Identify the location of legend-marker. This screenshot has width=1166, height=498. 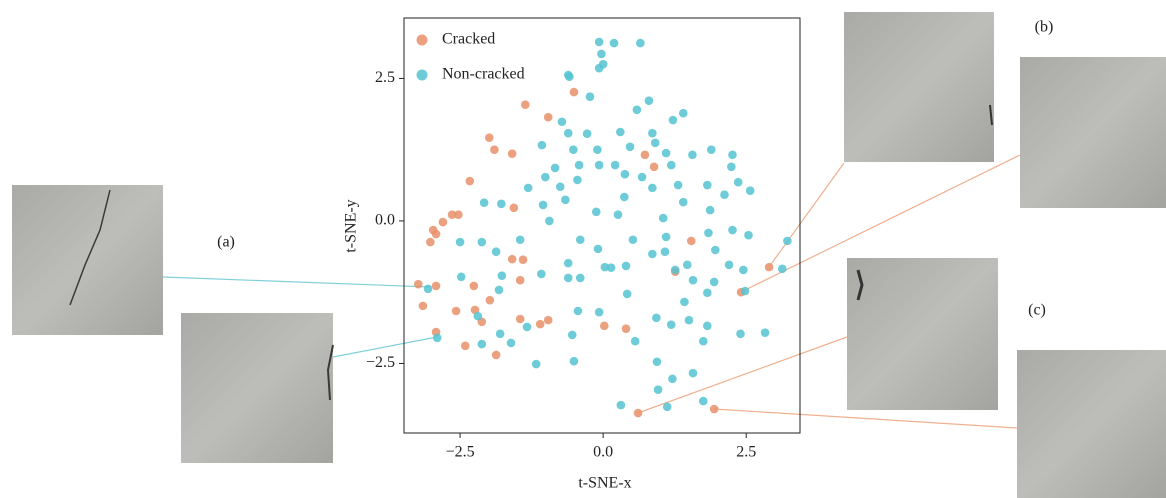
(422, 75).